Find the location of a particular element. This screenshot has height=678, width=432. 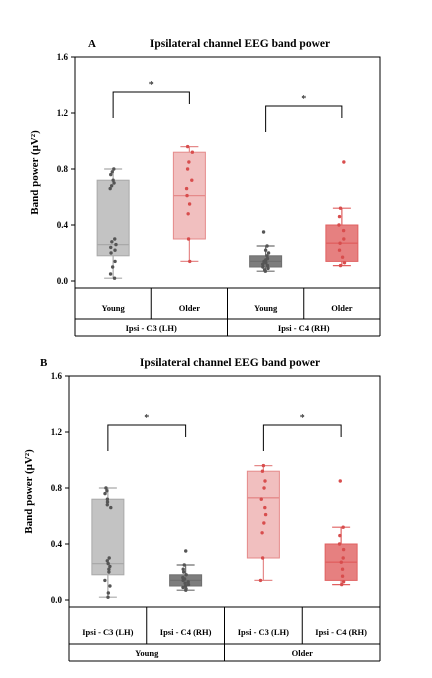

panel-letter: A is located at coordinates (92, 44).